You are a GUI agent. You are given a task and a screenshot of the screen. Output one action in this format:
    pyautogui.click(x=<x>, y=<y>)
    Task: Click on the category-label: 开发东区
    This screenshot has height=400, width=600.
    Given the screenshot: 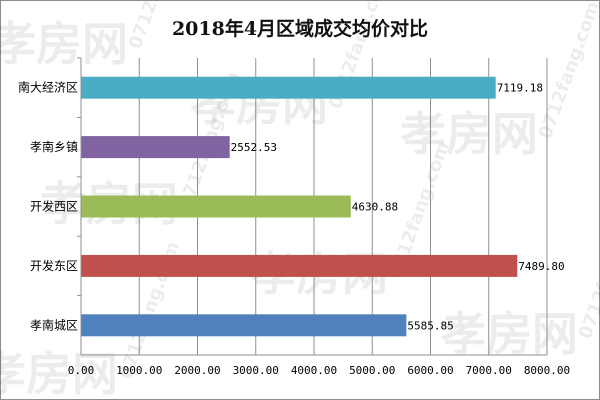 What is the action you would take?
    pyautogui.click(x=54, y=265)
    